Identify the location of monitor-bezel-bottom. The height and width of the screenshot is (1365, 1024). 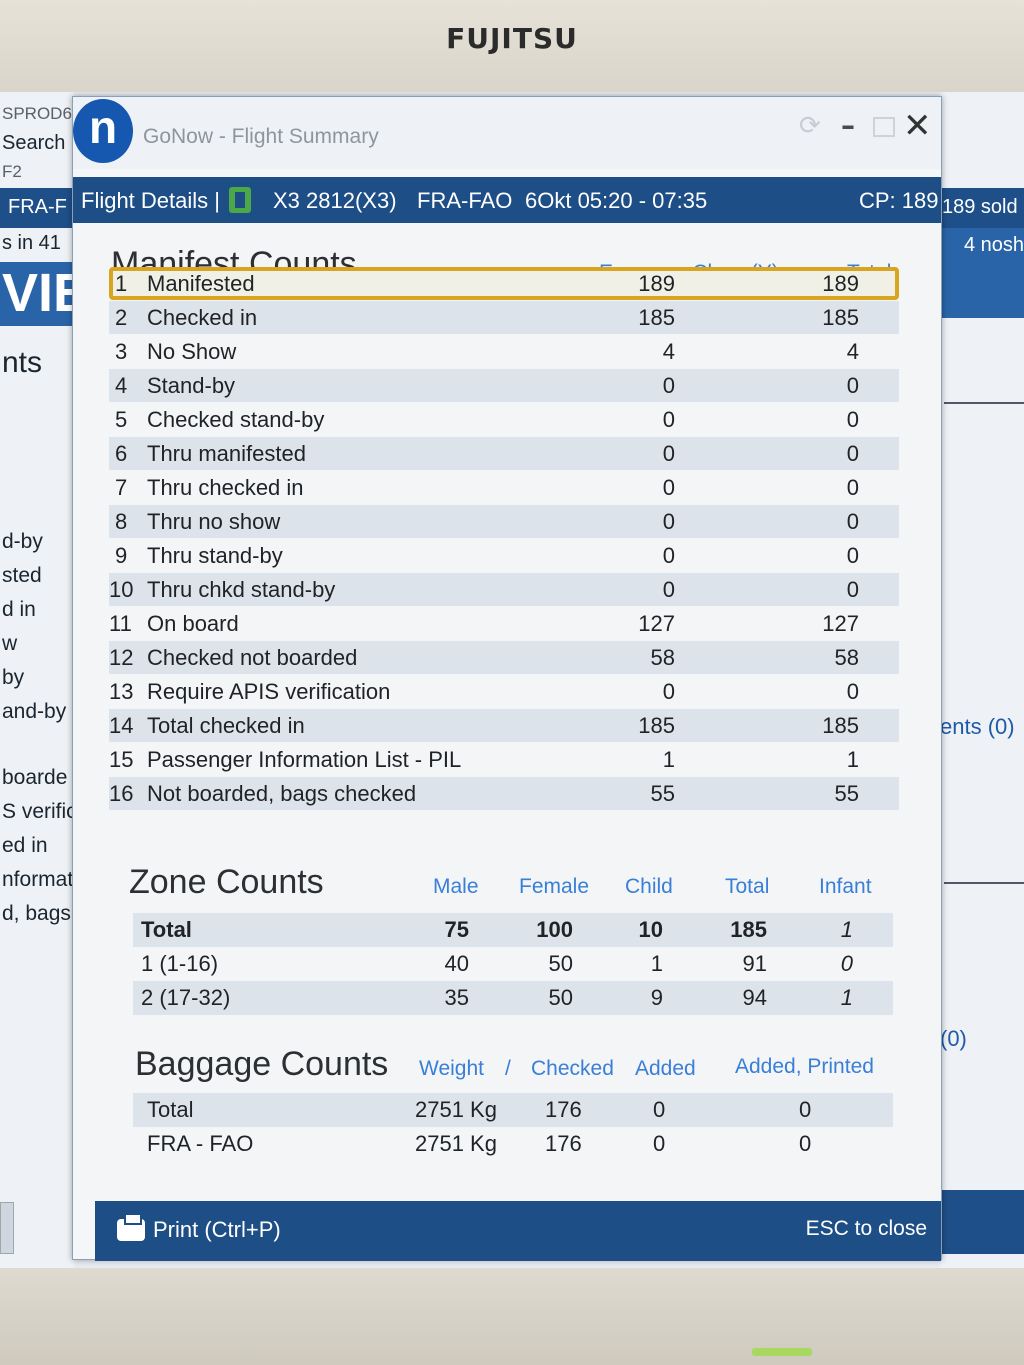
(512, 1316).